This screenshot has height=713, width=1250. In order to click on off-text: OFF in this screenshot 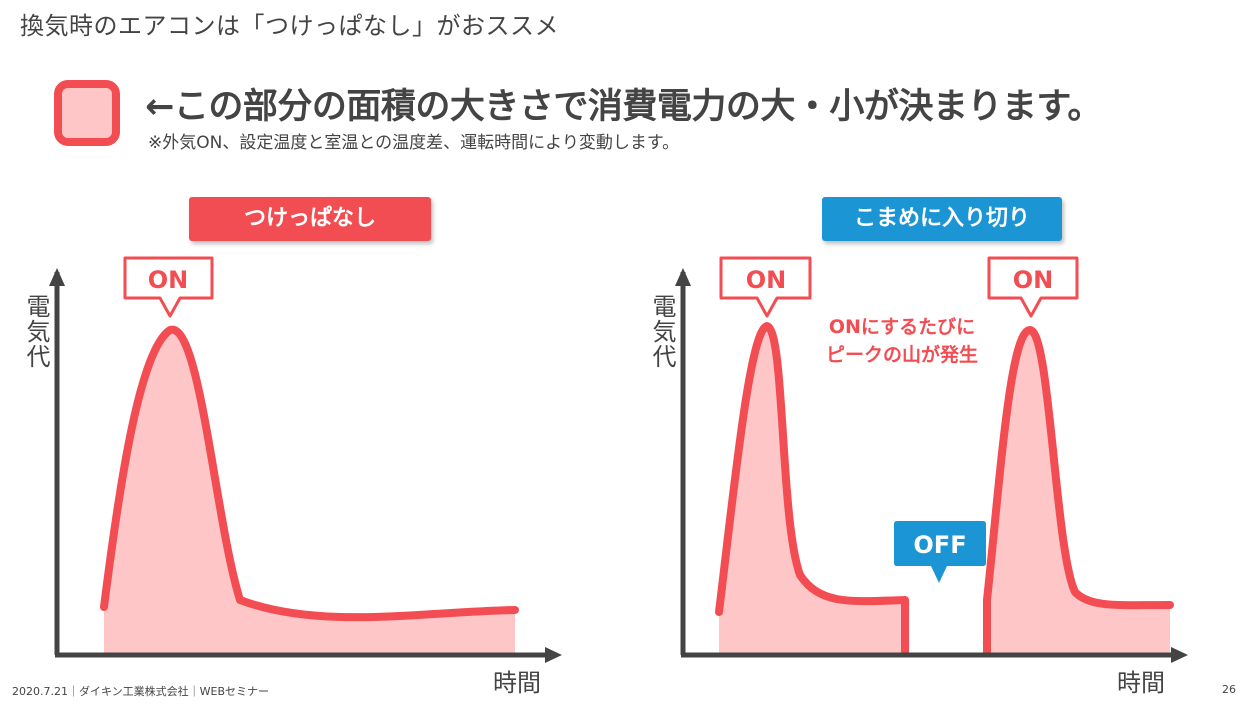, I will do `click(939, 545)`.